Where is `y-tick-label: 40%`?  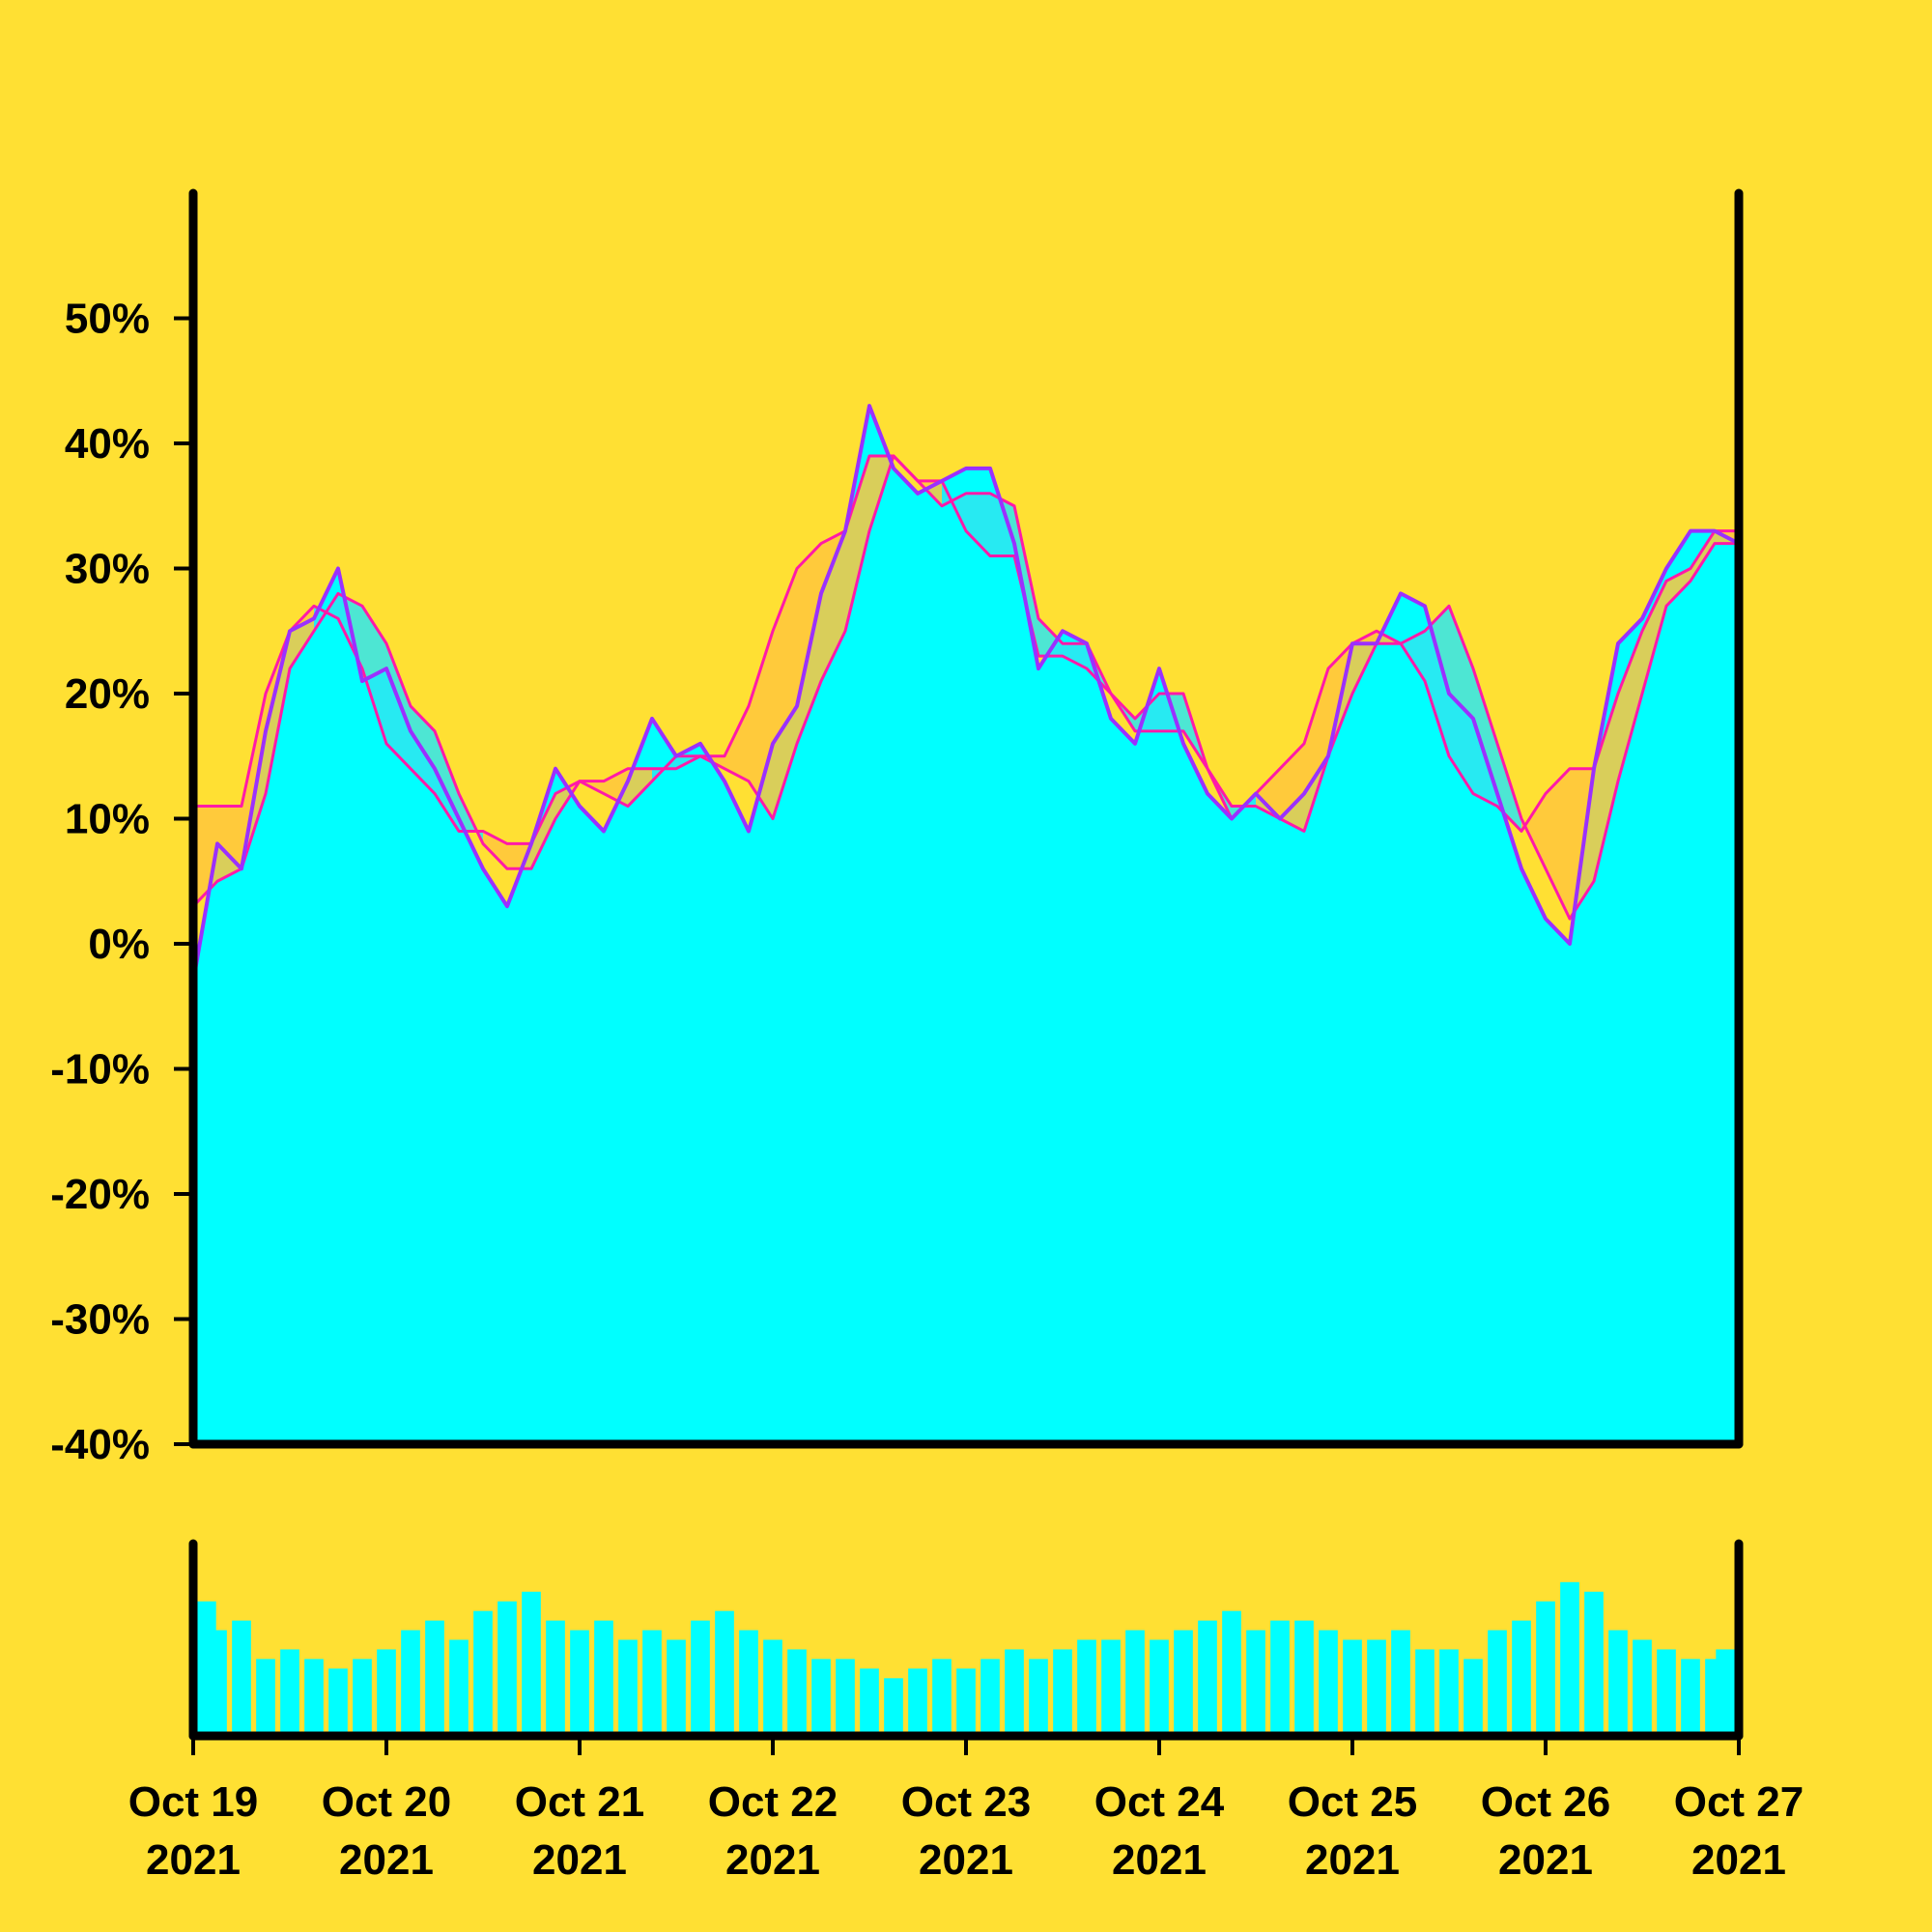 y-tick-label: 40% is located at coordinates (107, 444).